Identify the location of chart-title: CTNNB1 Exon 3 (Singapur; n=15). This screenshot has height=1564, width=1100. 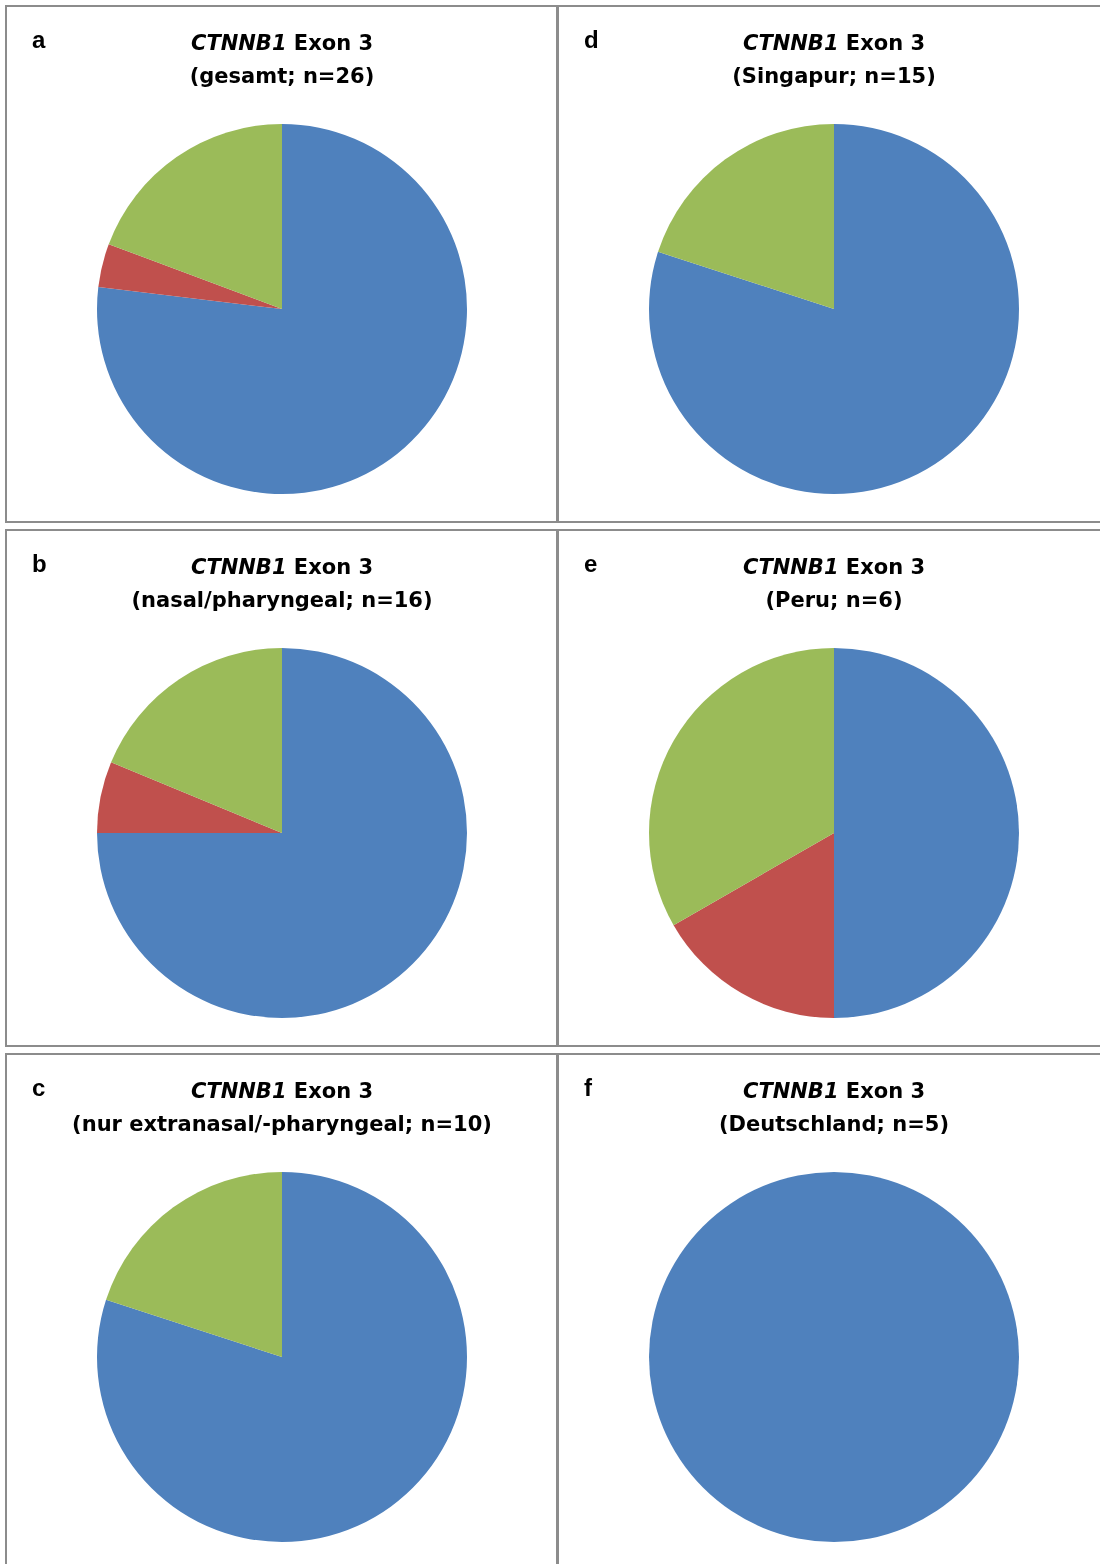
(834, 59).